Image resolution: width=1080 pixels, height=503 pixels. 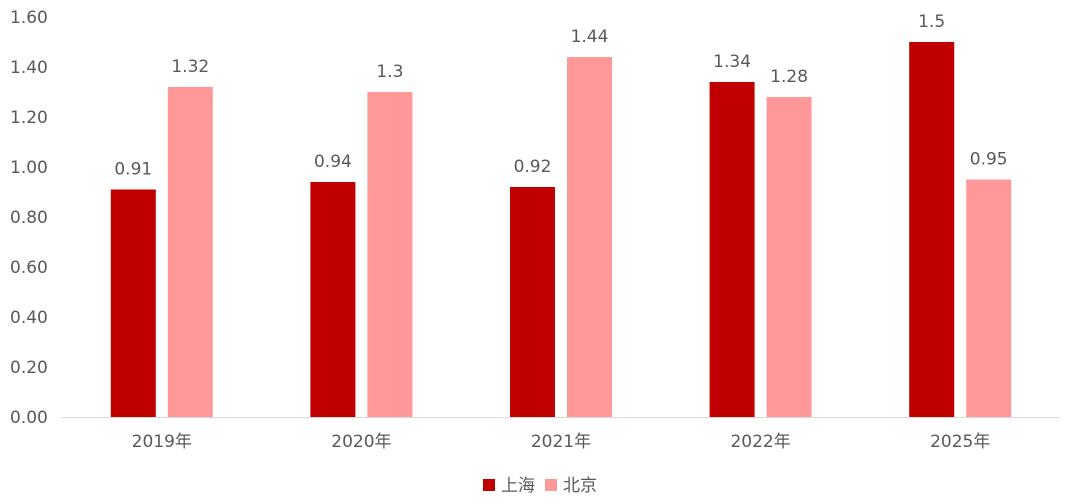 I want to click on y-tick-label: 0.00, so click(x=29, y=418).